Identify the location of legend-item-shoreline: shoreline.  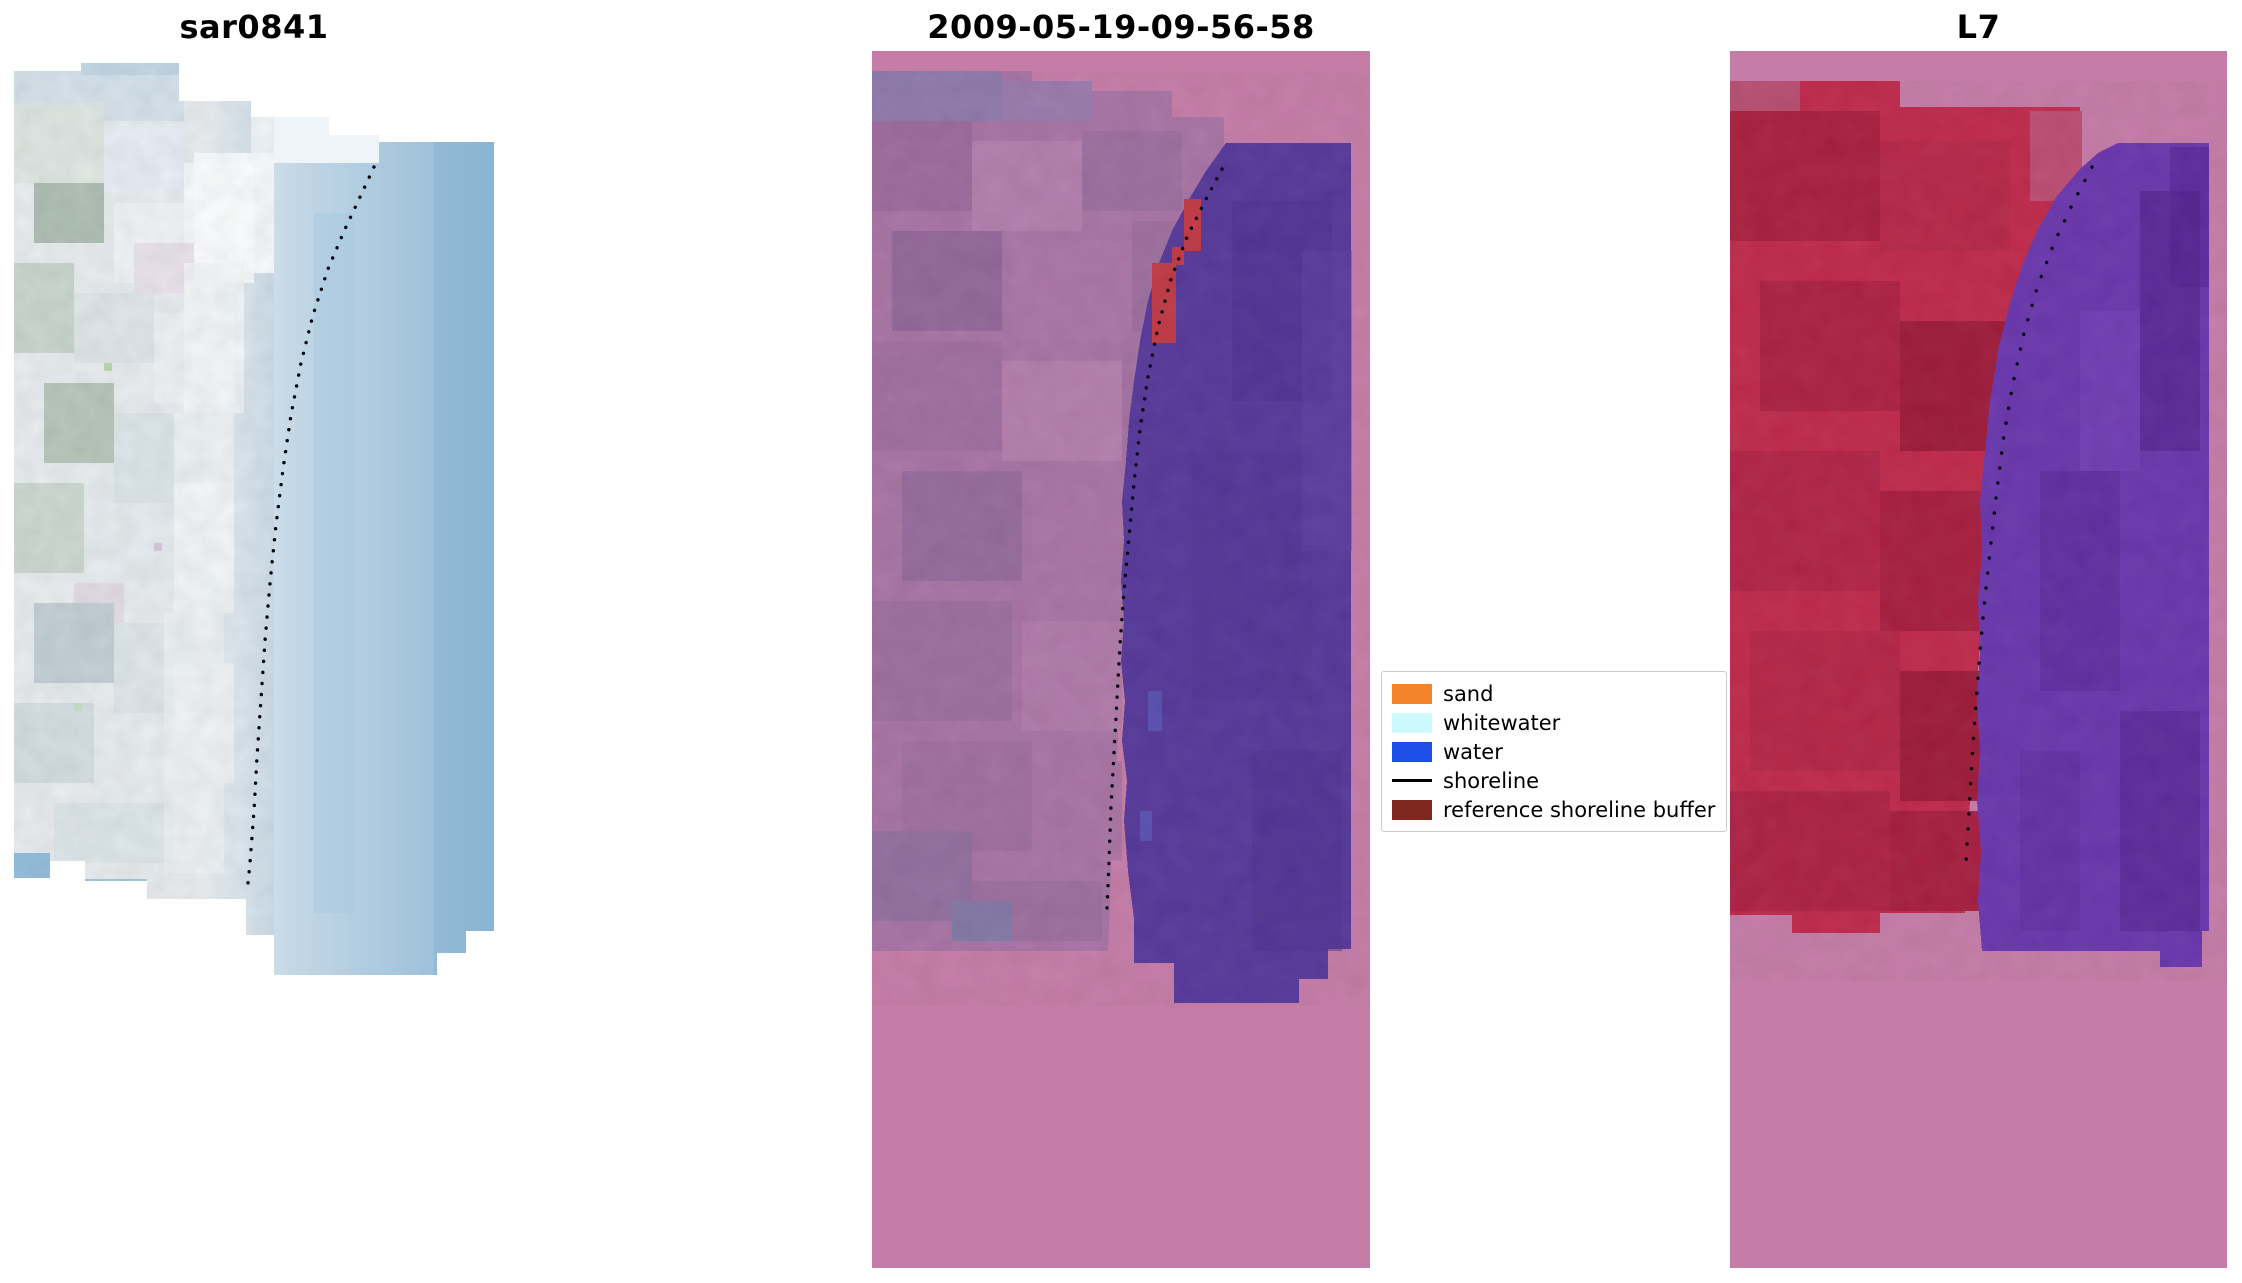
(1554, 780).